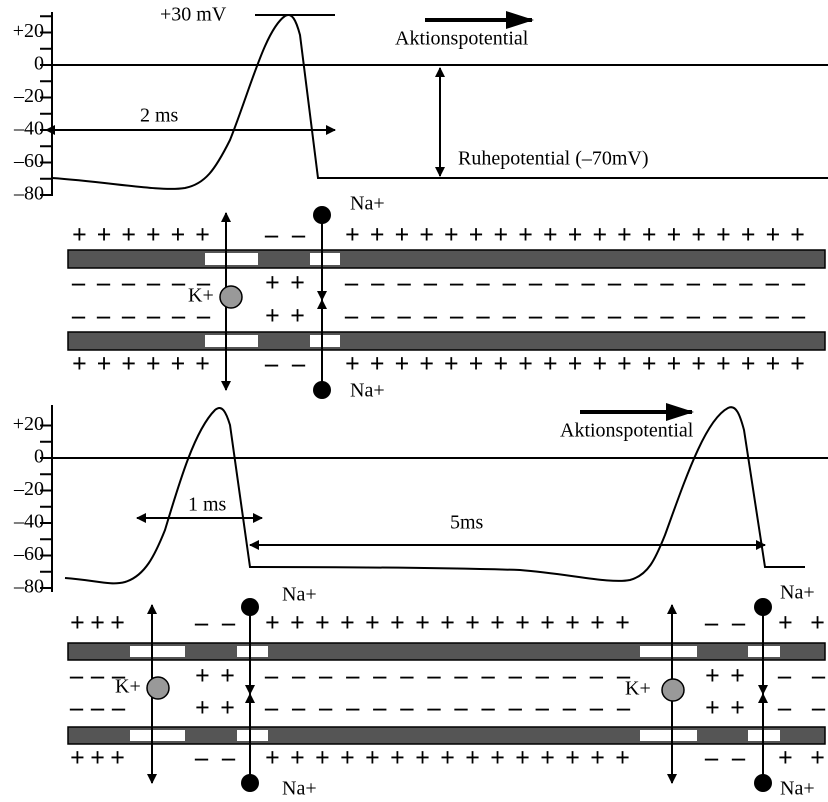  Describe the element at coordinates (159, 116) in the screenshot. I see `duration-label: 2 ms` at that location.